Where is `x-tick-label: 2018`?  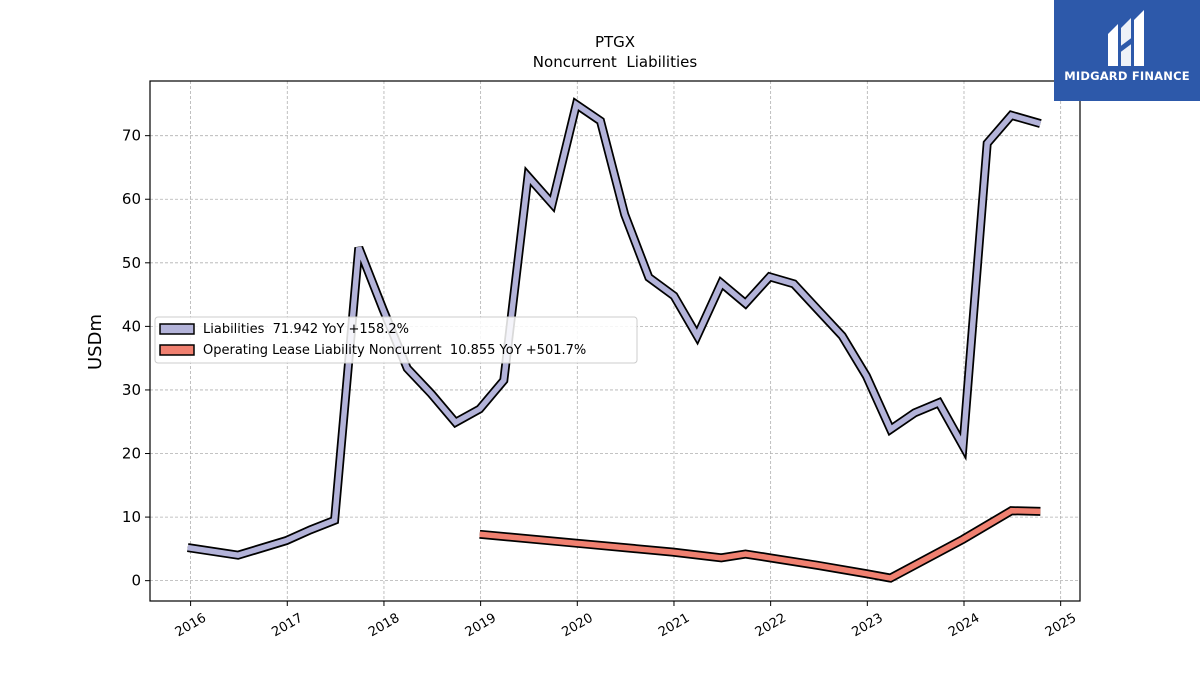
x-tick-label: 2018 is located at coordinates (384, 626).